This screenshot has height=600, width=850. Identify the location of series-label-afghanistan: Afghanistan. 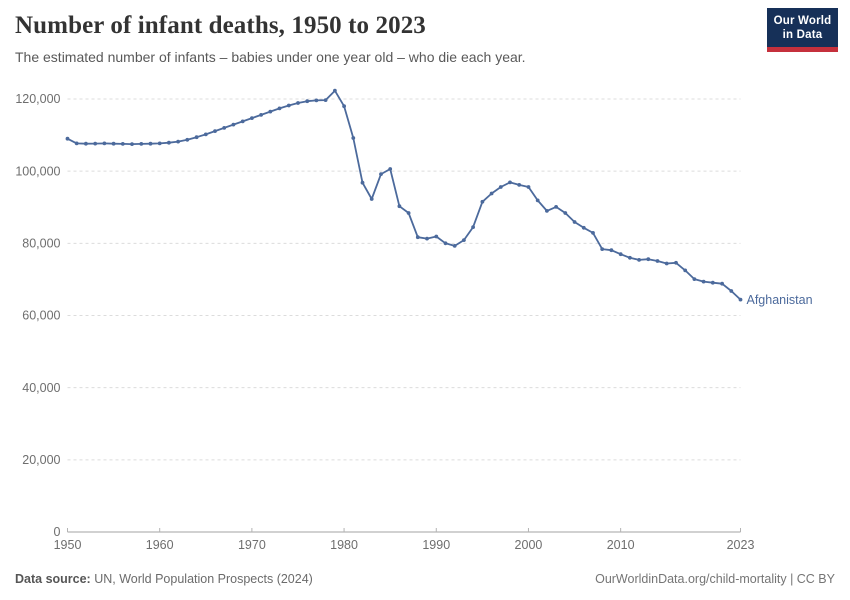
(780, 300).